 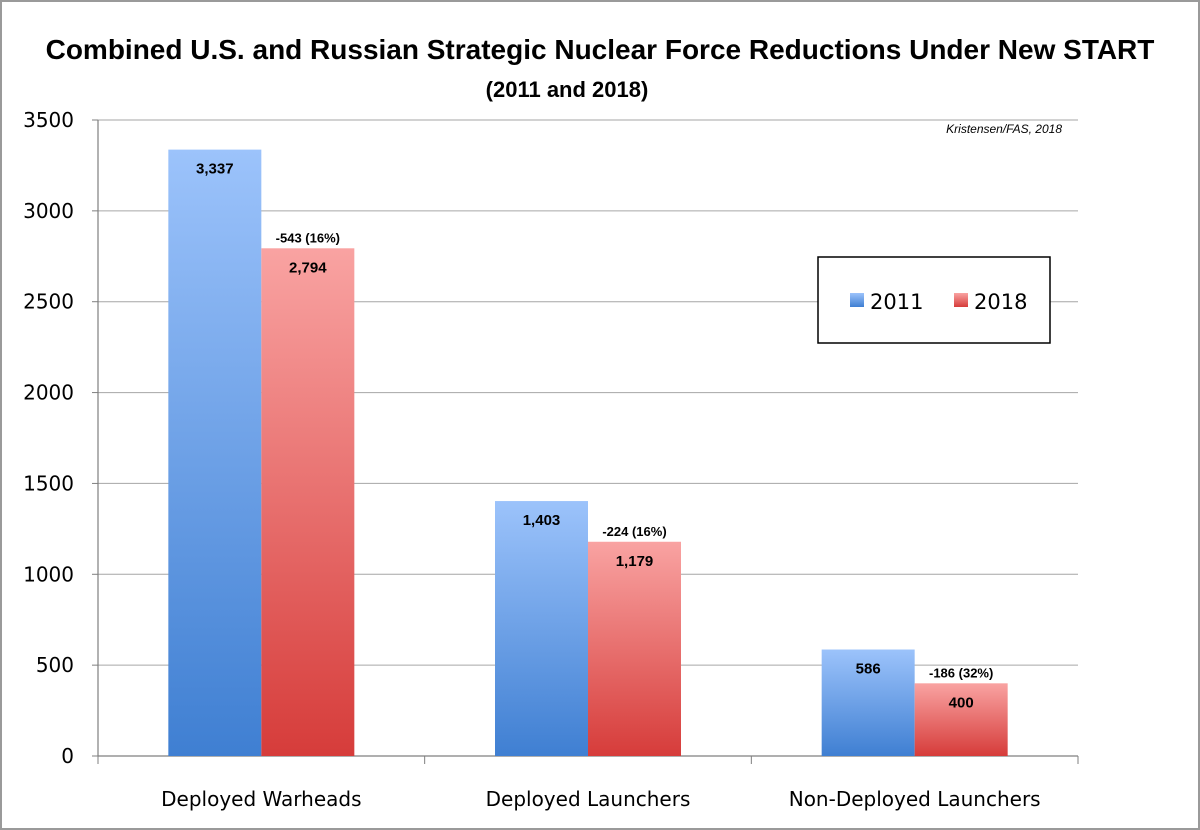 I want to click on legend-label-2011: 2011, so click(x=896, y=302).